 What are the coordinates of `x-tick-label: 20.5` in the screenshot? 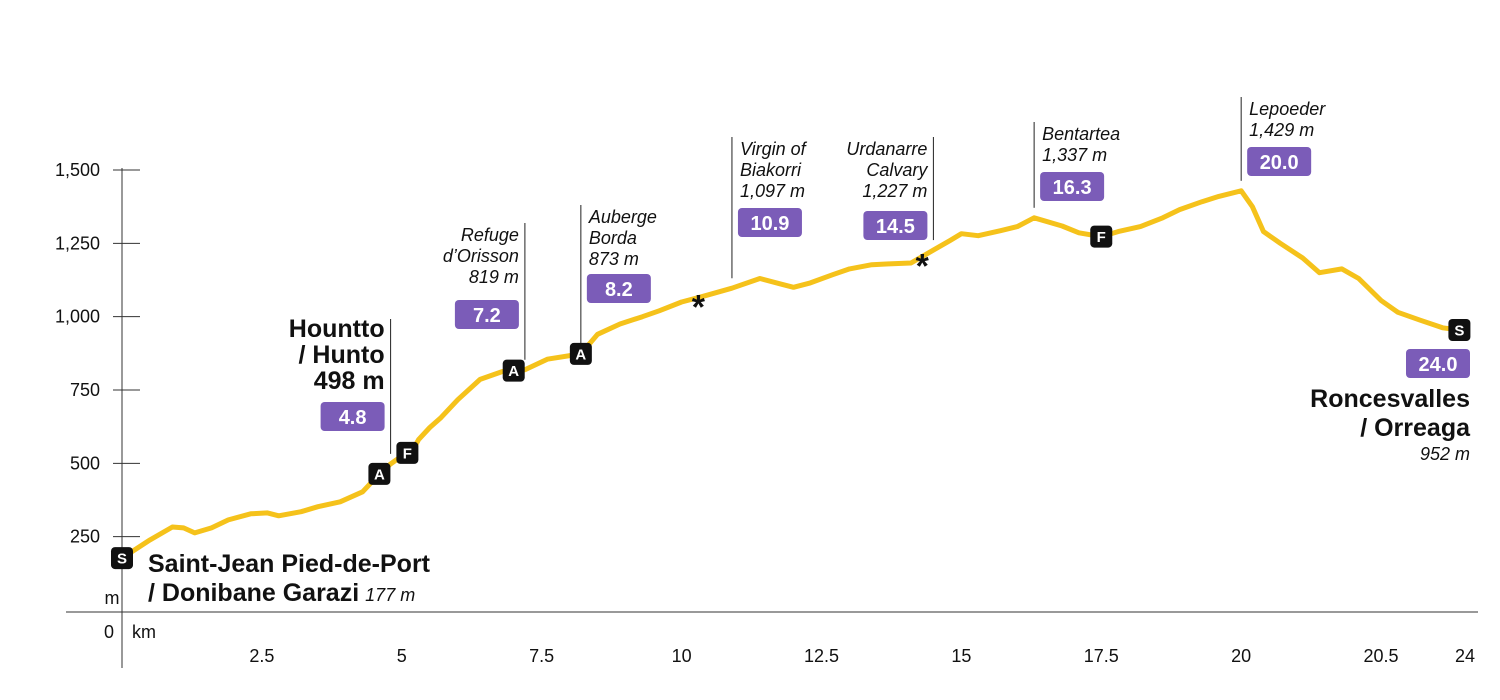 It's located at (1381, 656).